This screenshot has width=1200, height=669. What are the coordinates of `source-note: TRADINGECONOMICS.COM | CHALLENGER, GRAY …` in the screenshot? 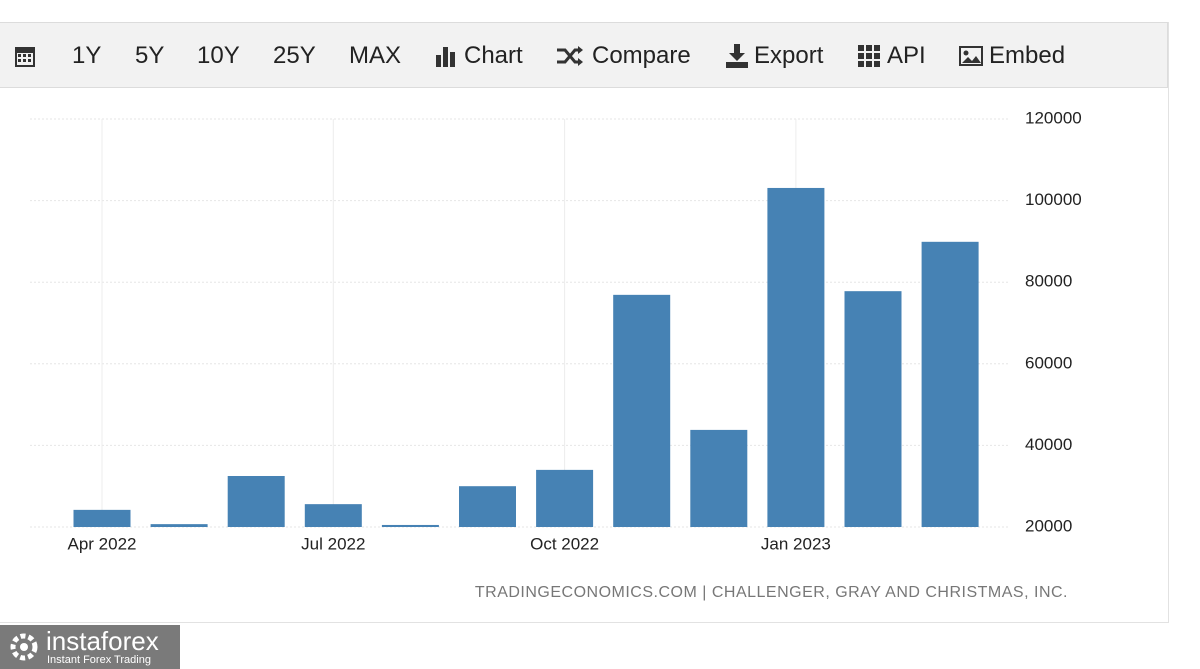 It's located at (771, 592).